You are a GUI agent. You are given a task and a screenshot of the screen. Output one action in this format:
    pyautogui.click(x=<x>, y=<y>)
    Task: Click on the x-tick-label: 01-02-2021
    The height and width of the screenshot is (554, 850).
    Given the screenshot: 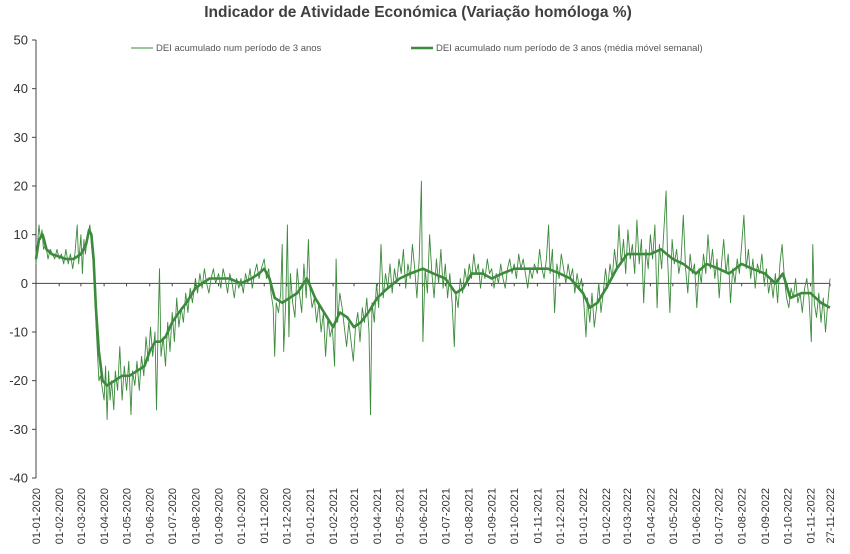 What is the action you would take?
    pyautogui.click(x=334, y=516)
    